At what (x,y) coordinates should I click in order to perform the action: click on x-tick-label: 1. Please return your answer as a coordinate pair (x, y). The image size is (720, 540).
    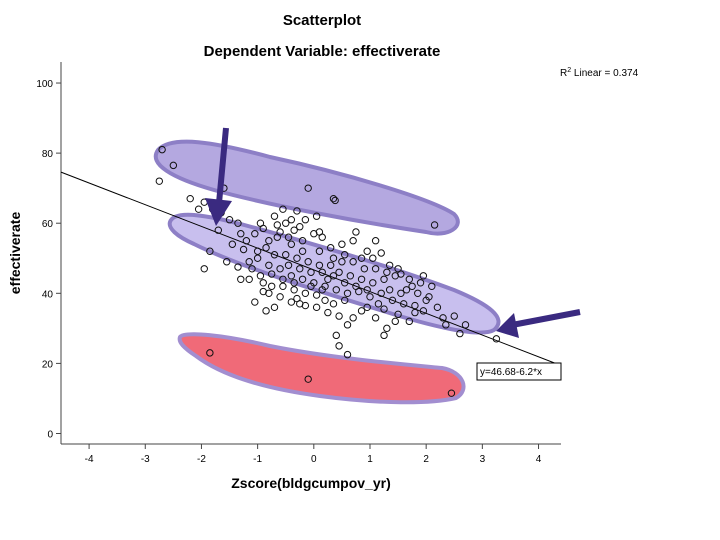
    Looking at the image, I should click on (370, 459).